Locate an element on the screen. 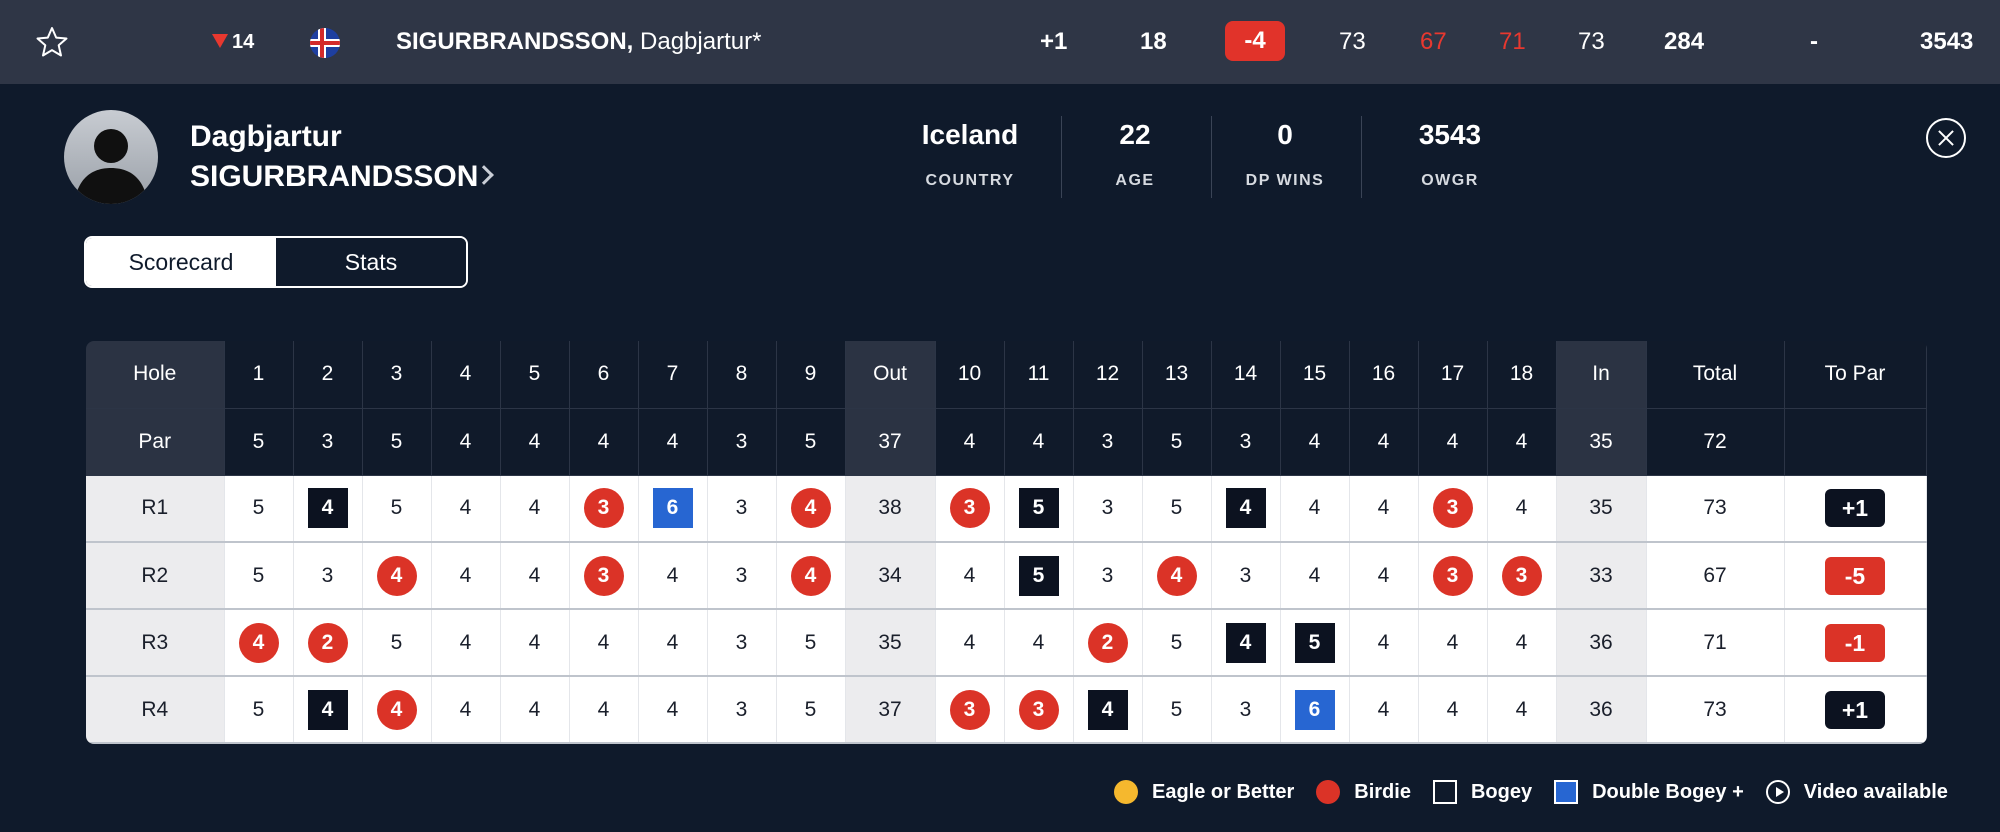 This screenshot has width=2000, height=832. to-par-label: To Par is located at coordinates (1855, 375).